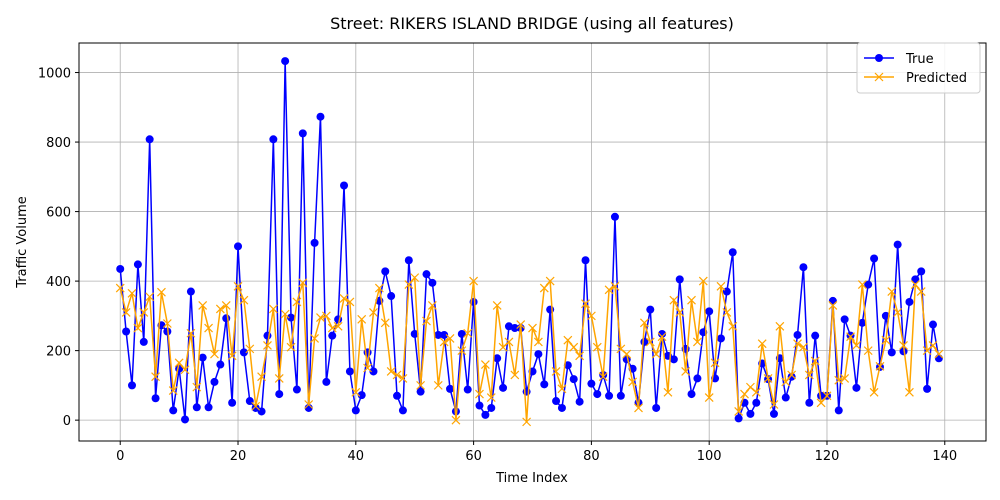  I want to click on y-axis-label: Traffic Volume, so click(22, 242).